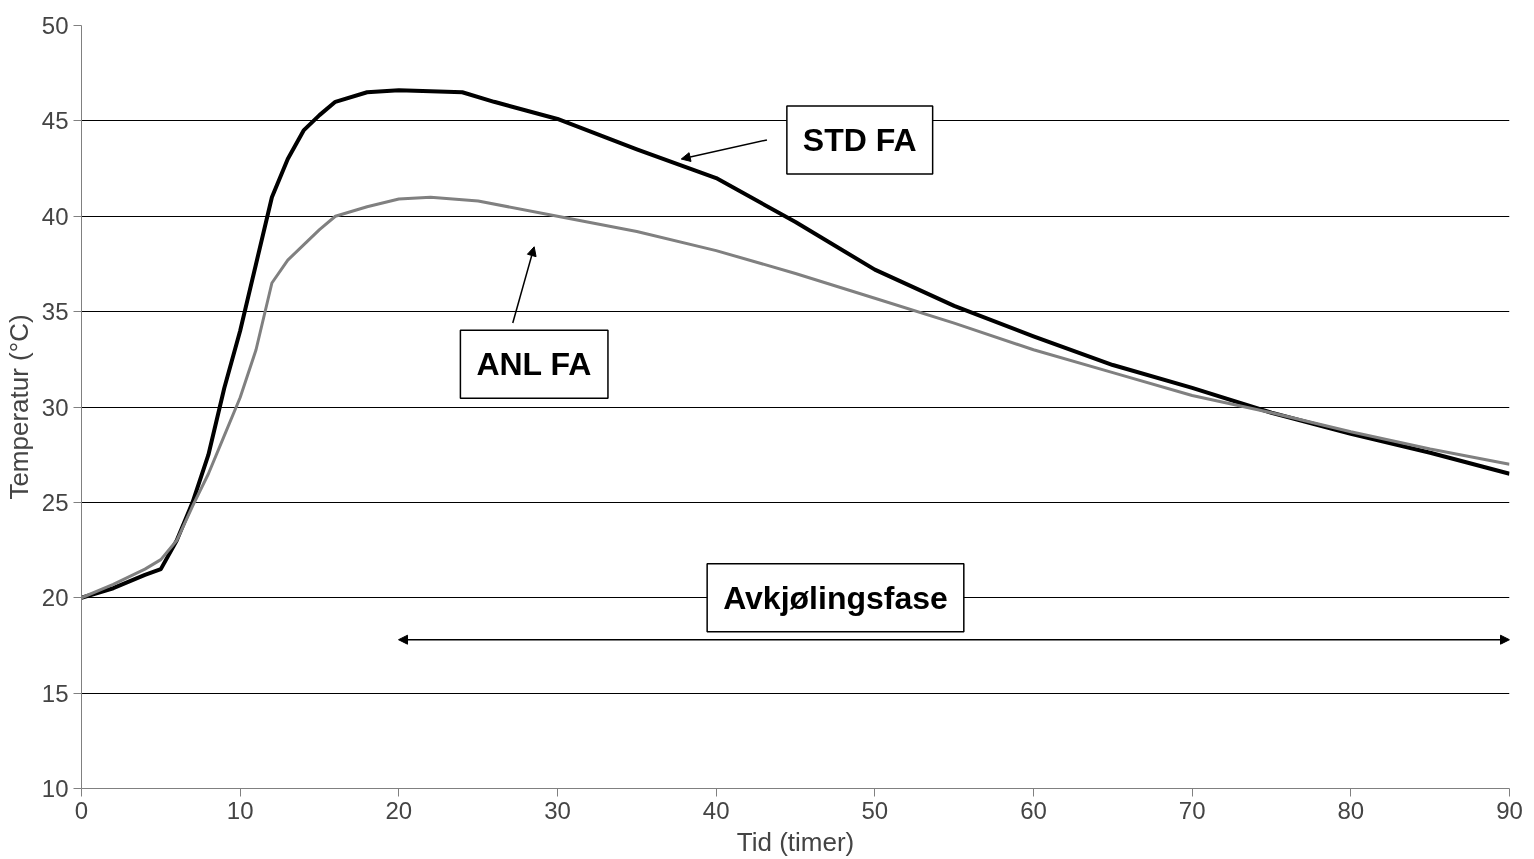  Describe the element at coordinates (835, 597) in the screenshot. I see `annotation: Avkjølingsfase` at that location.